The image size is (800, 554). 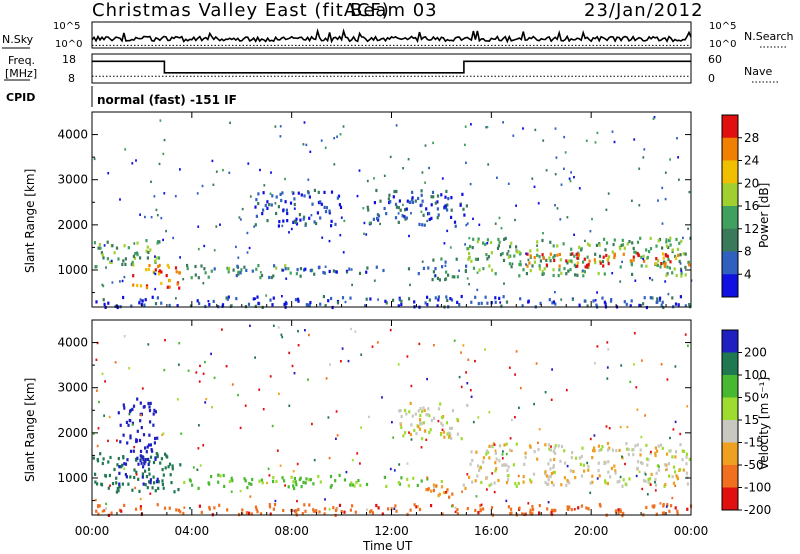 What do you see at coordinates (68, 44) in the screenshot?
I see `noise-left-tick-bottom: 10^0` at bounding box center [68, 44].